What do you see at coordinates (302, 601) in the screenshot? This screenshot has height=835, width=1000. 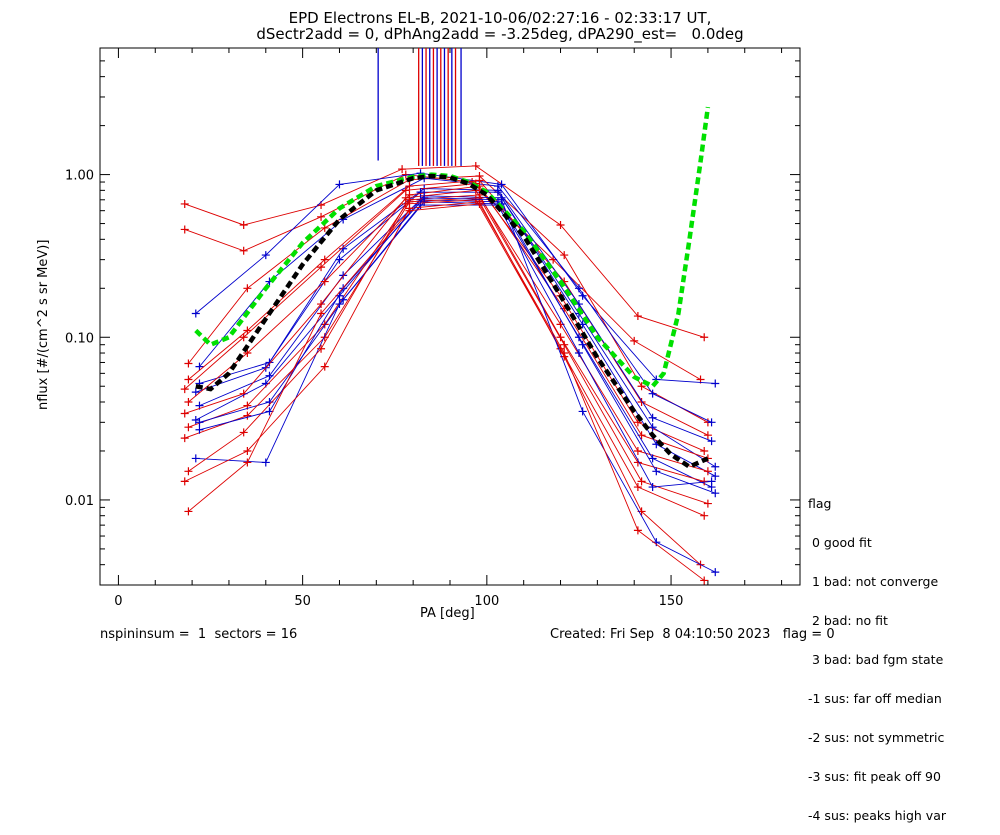 I see `x-tick-label: 50` at bounding box center [302, 601].